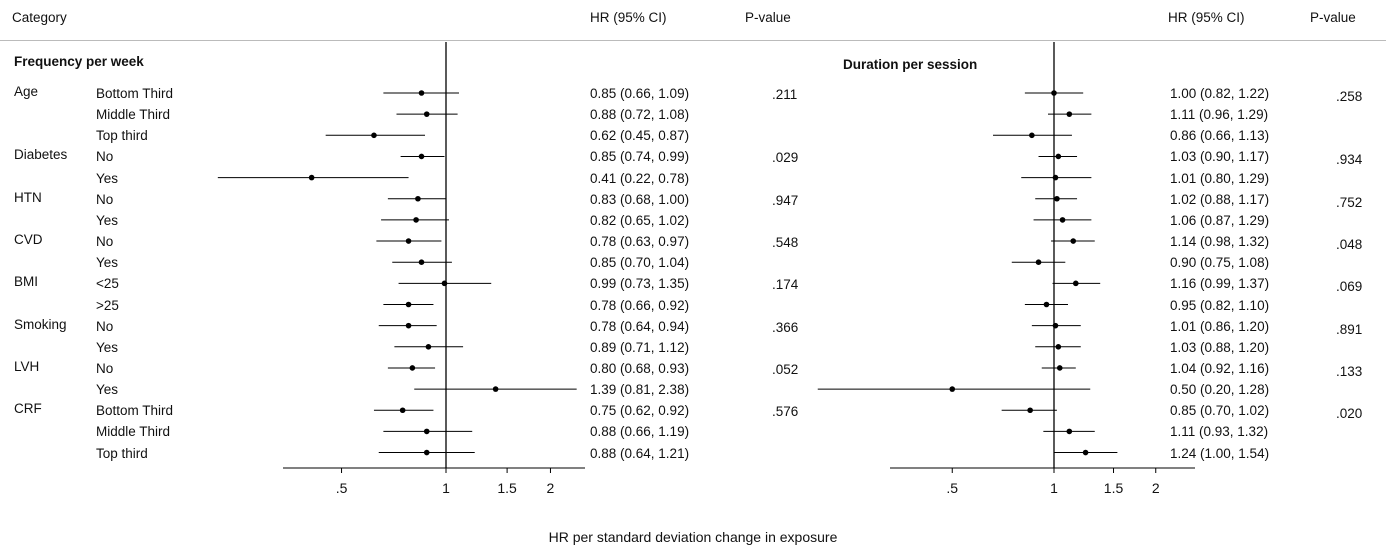  Describe the element at coordinates (342, 488) in the screenshot. I see `x-tick-label: .5` at that location.